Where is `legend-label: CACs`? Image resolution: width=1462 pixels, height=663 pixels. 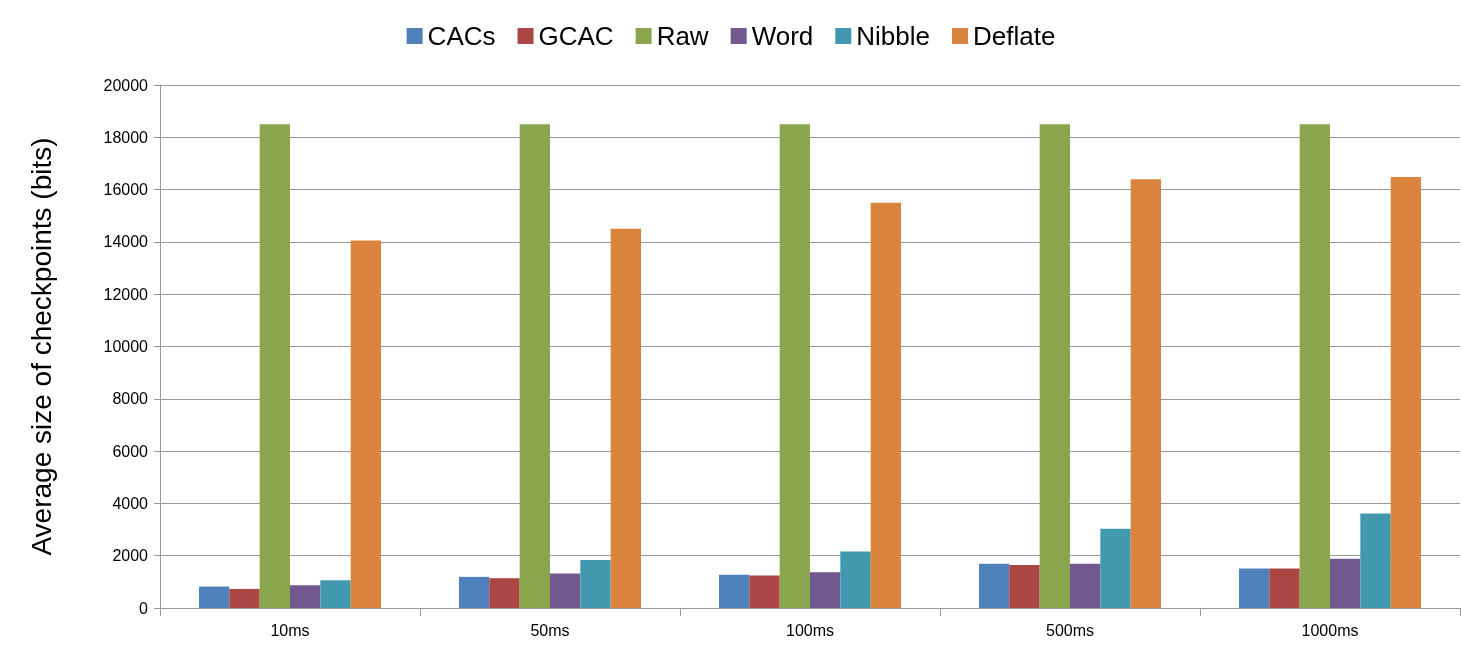
legend-label: CACs is located at coordinates (461, 36).